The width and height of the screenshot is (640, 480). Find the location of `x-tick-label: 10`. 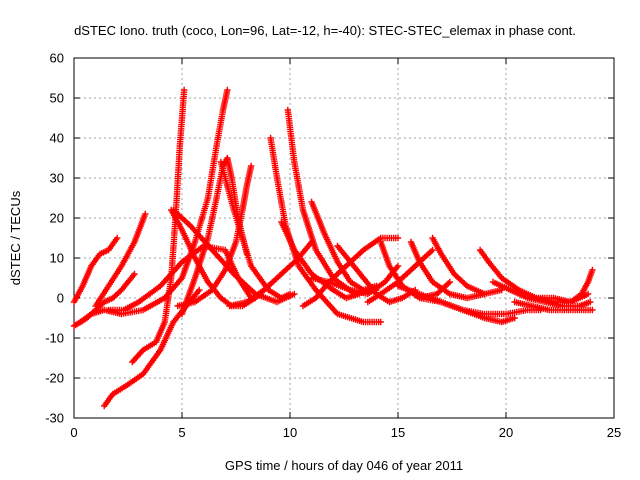

x-tick-label: 10 is located at coordinates (290, 432).